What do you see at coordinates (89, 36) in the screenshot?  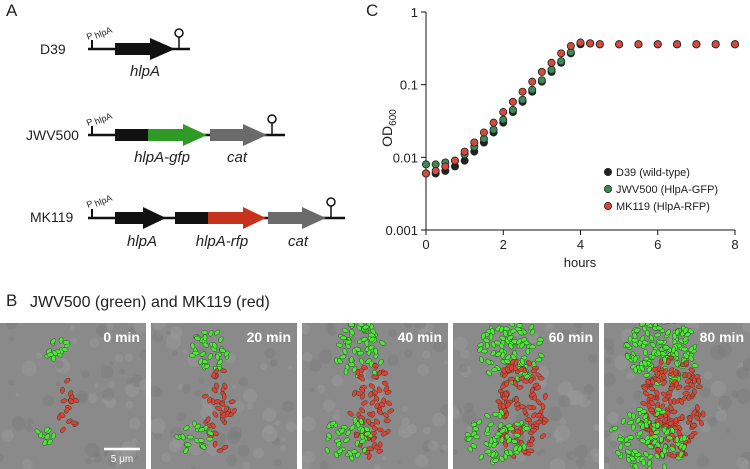 I see `promoter: P` at bounding box center [89, 36].